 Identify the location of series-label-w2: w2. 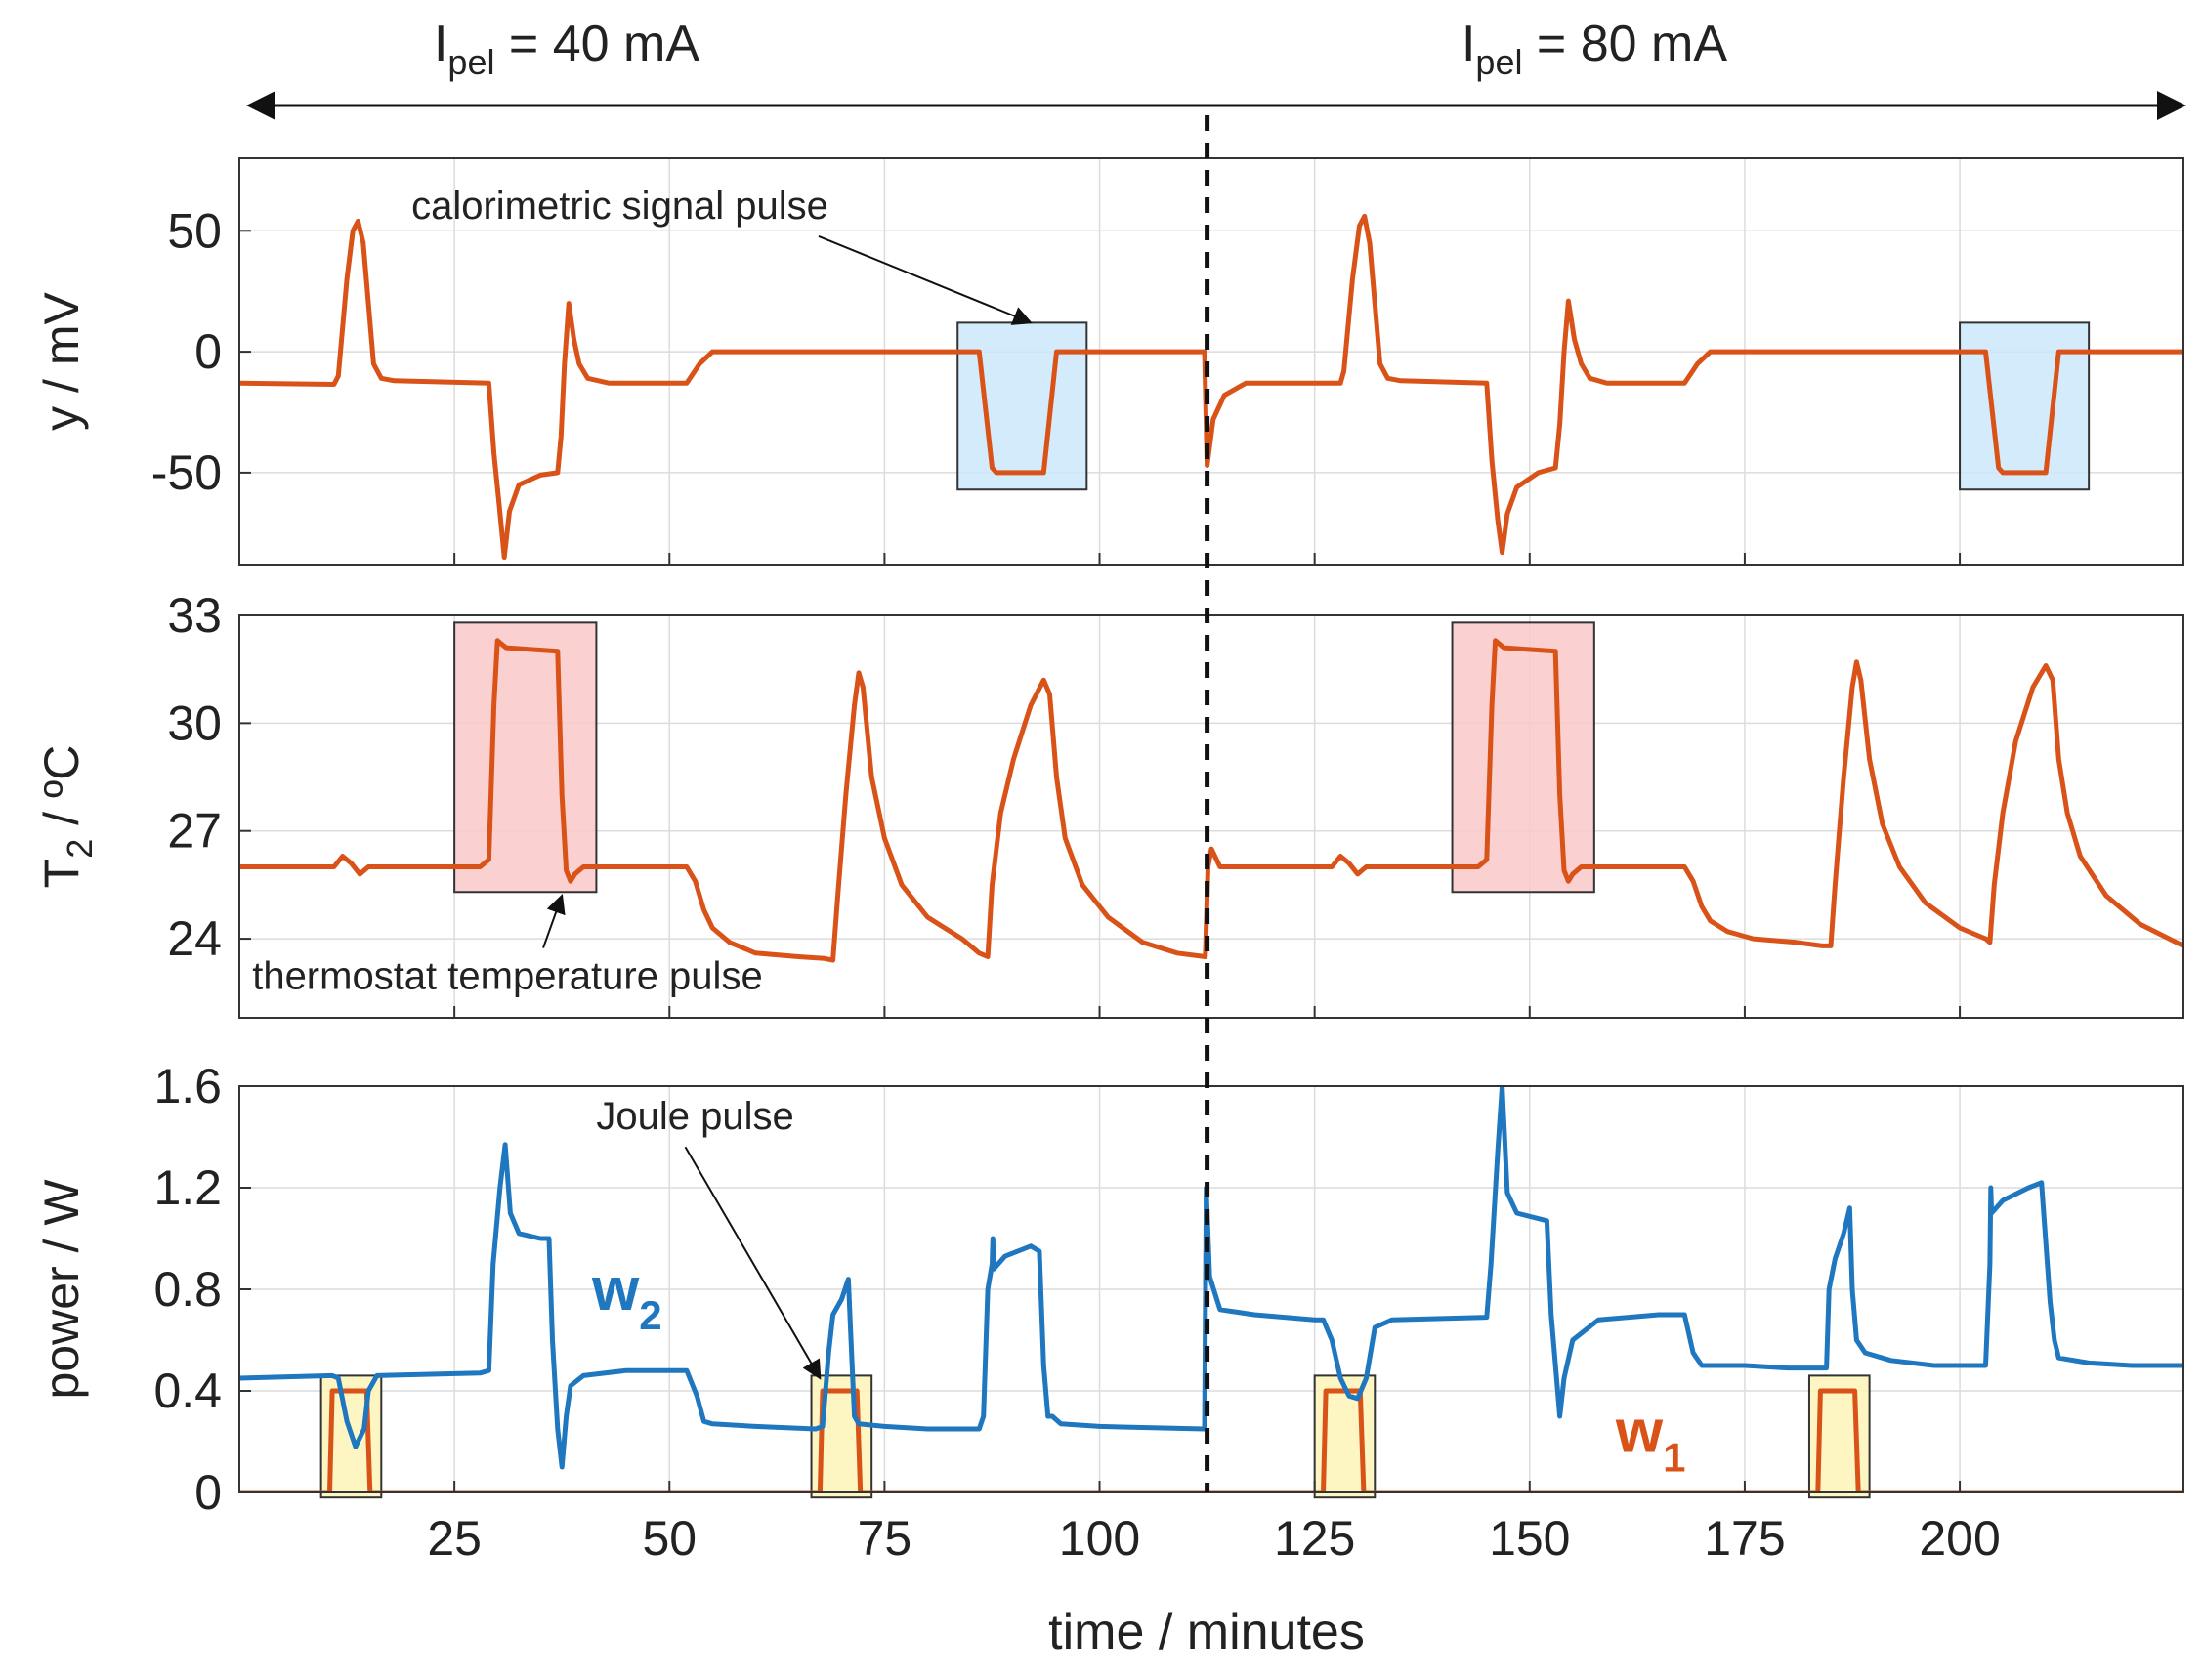
(626, 1297).